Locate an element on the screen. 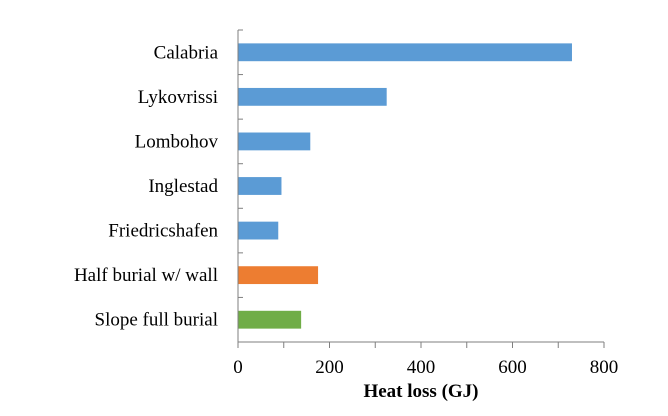 The width and height of the screenshot is (668, 416). bar-calabria is located at coordinates (405, 52).